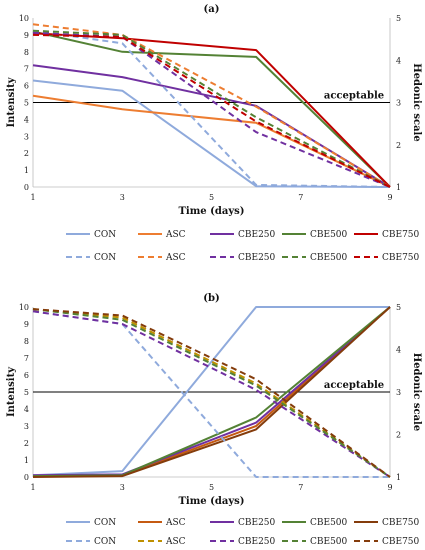 The image size is (425, 550). I want to click on panel-a-y-tick-label: 1, so click(26, 170).